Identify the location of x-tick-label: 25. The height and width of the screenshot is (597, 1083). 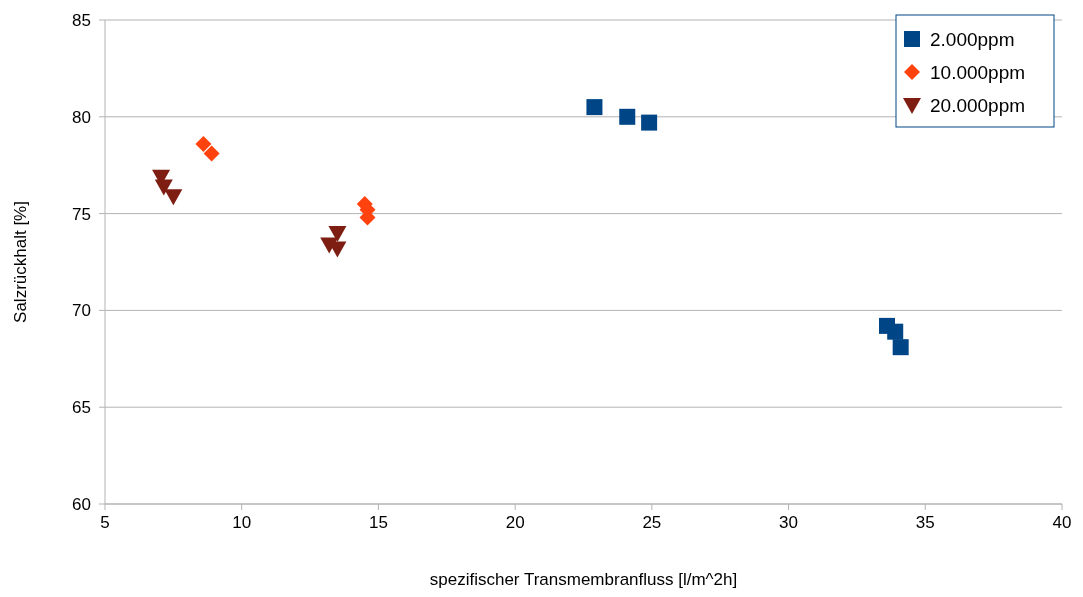
(652, 522).